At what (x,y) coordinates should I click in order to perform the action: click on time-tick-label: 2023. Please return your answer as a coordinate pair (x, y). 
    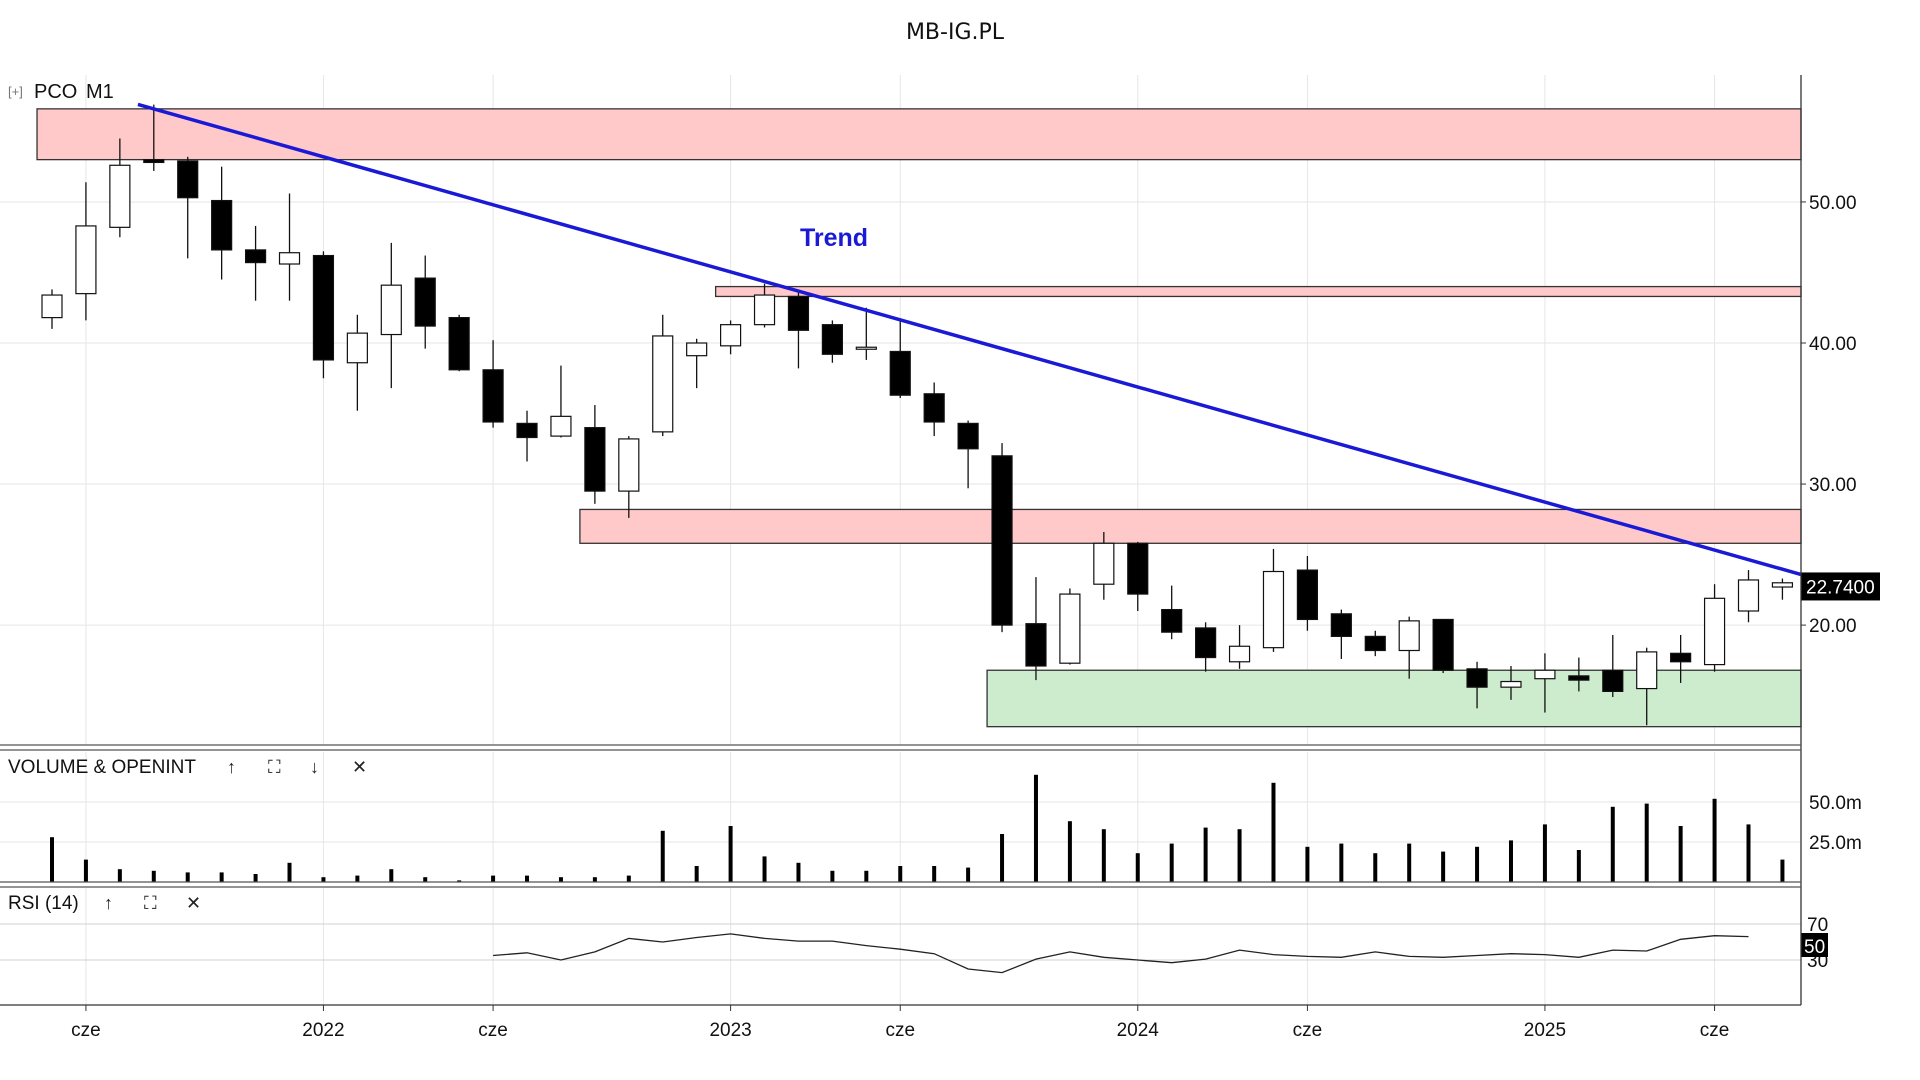
    Looking at the image, I should click on (730, 1030).